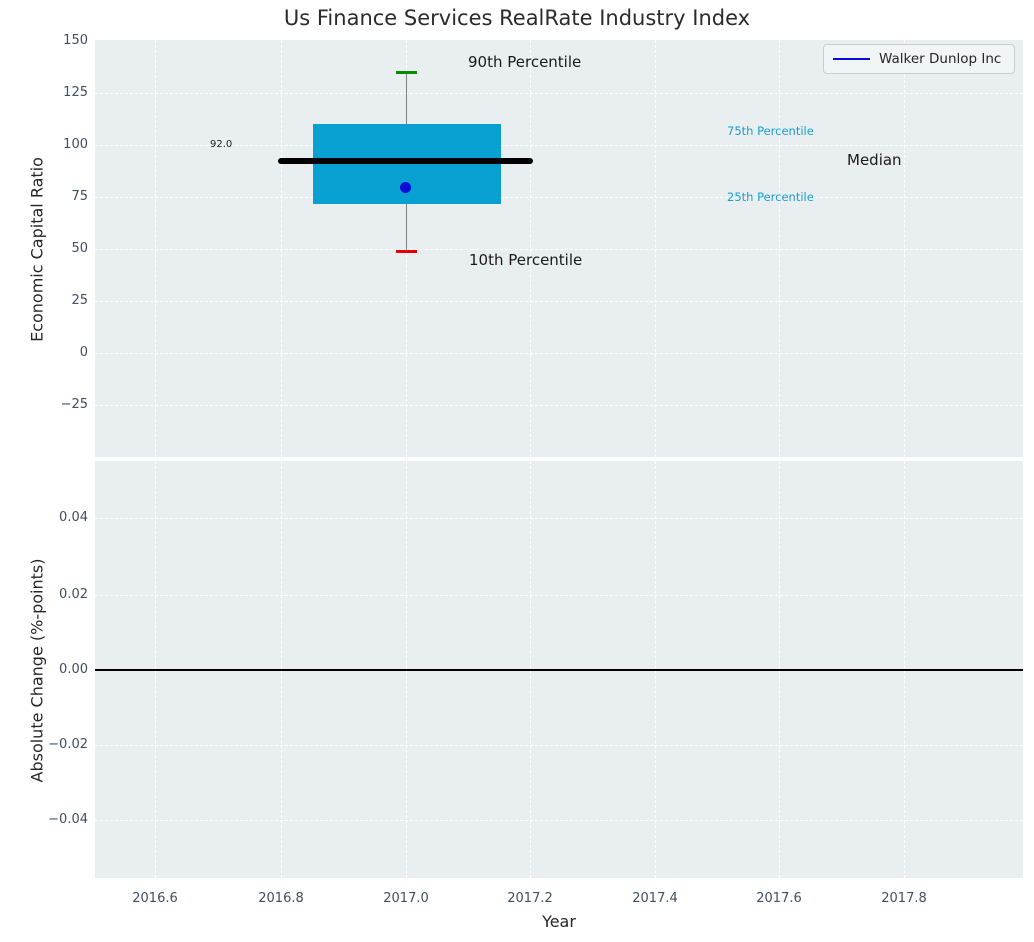 This screenshot has width=1034, height=942. I want to click on annotation-25th-percentile: 25th Percentile, so click(770, 197).